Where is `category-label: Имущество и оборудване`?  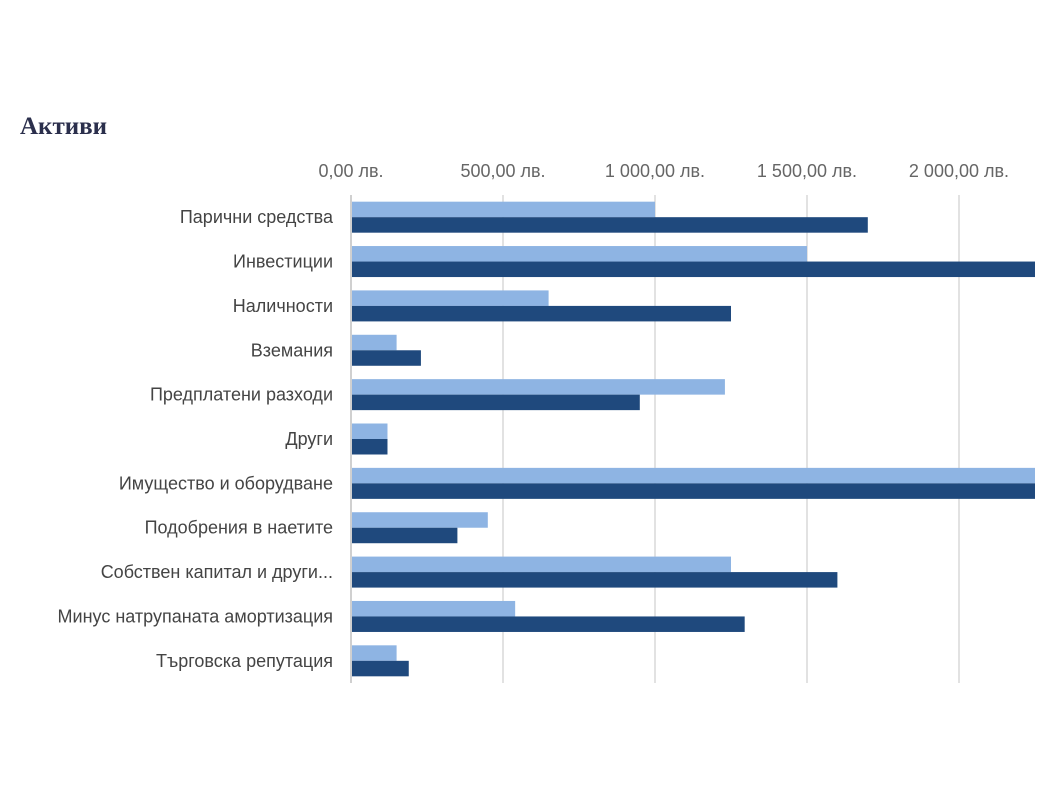
category-label: Имущество и оборудване is located at coordinates (226, 483).